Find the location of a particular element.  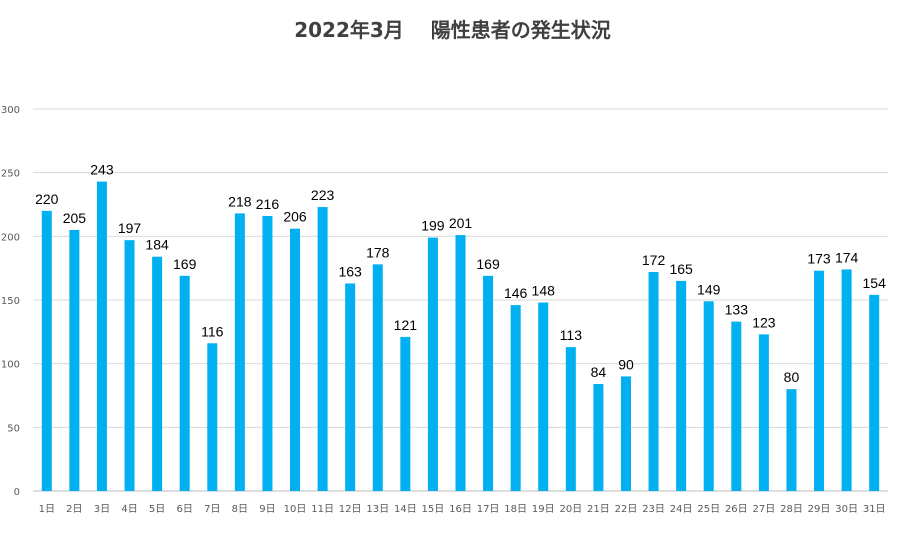

x-tick-label: 22日 is located at coordinates (626, 509).